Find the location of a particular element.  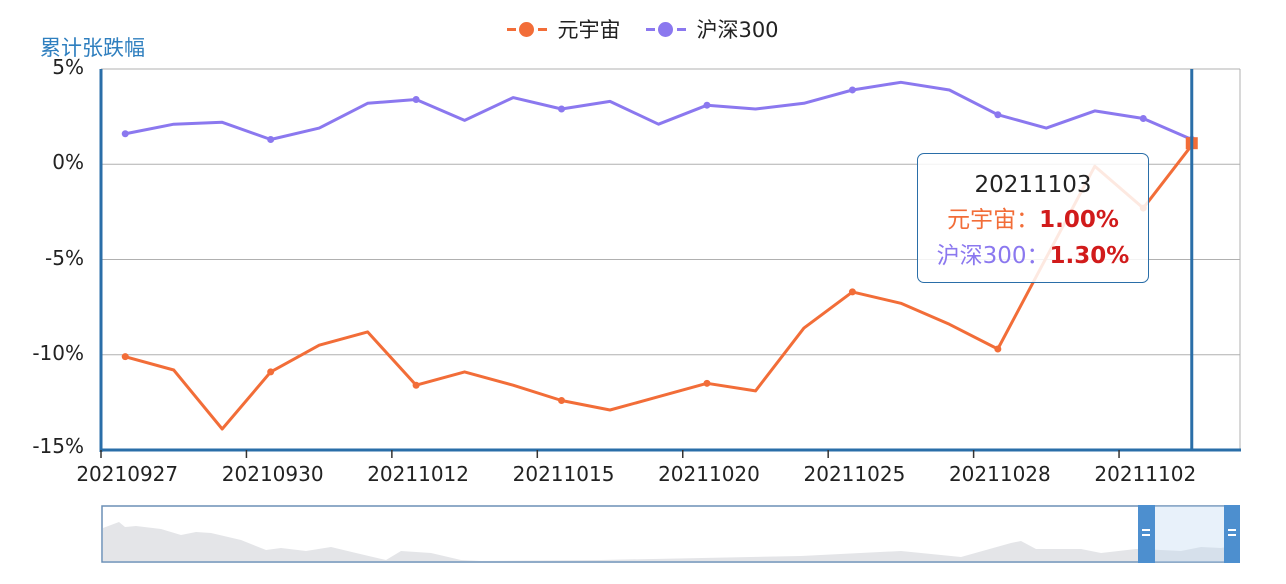

legend-item: 沪深300 is located at coordinates (712, 29).